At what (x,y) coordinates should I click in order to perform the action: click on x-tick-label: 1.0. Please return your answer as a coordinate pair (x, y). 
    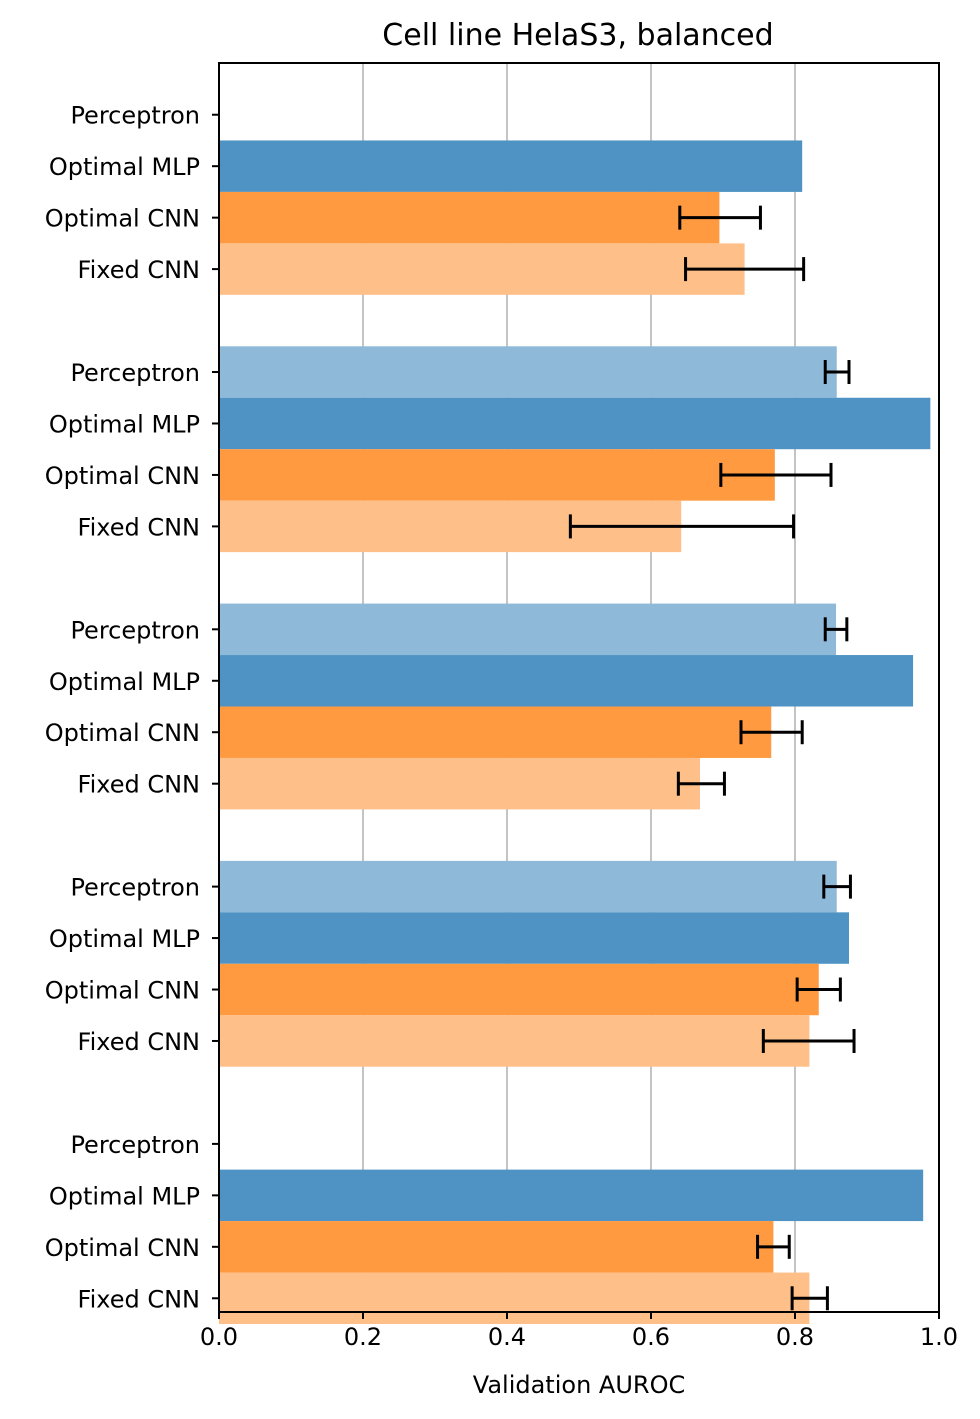
    Looking at the image, I should click on (939, 1337).